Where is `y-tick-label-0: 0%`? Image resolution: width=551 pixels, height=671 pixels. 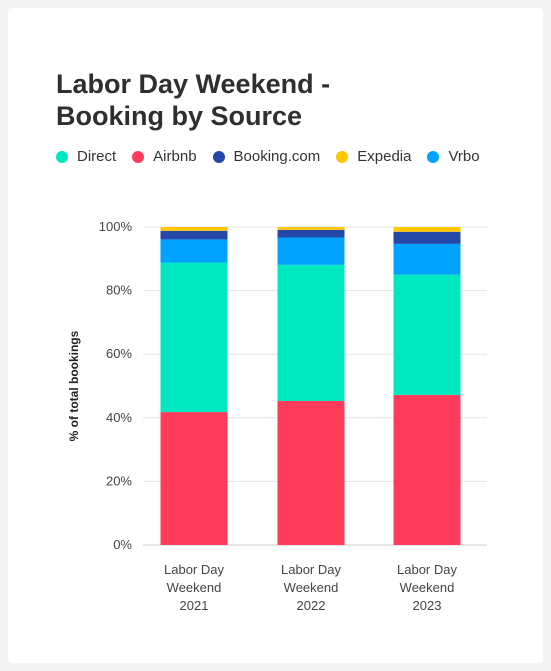 y-tick-label-0: 0% is located at coordinates (122, 544).